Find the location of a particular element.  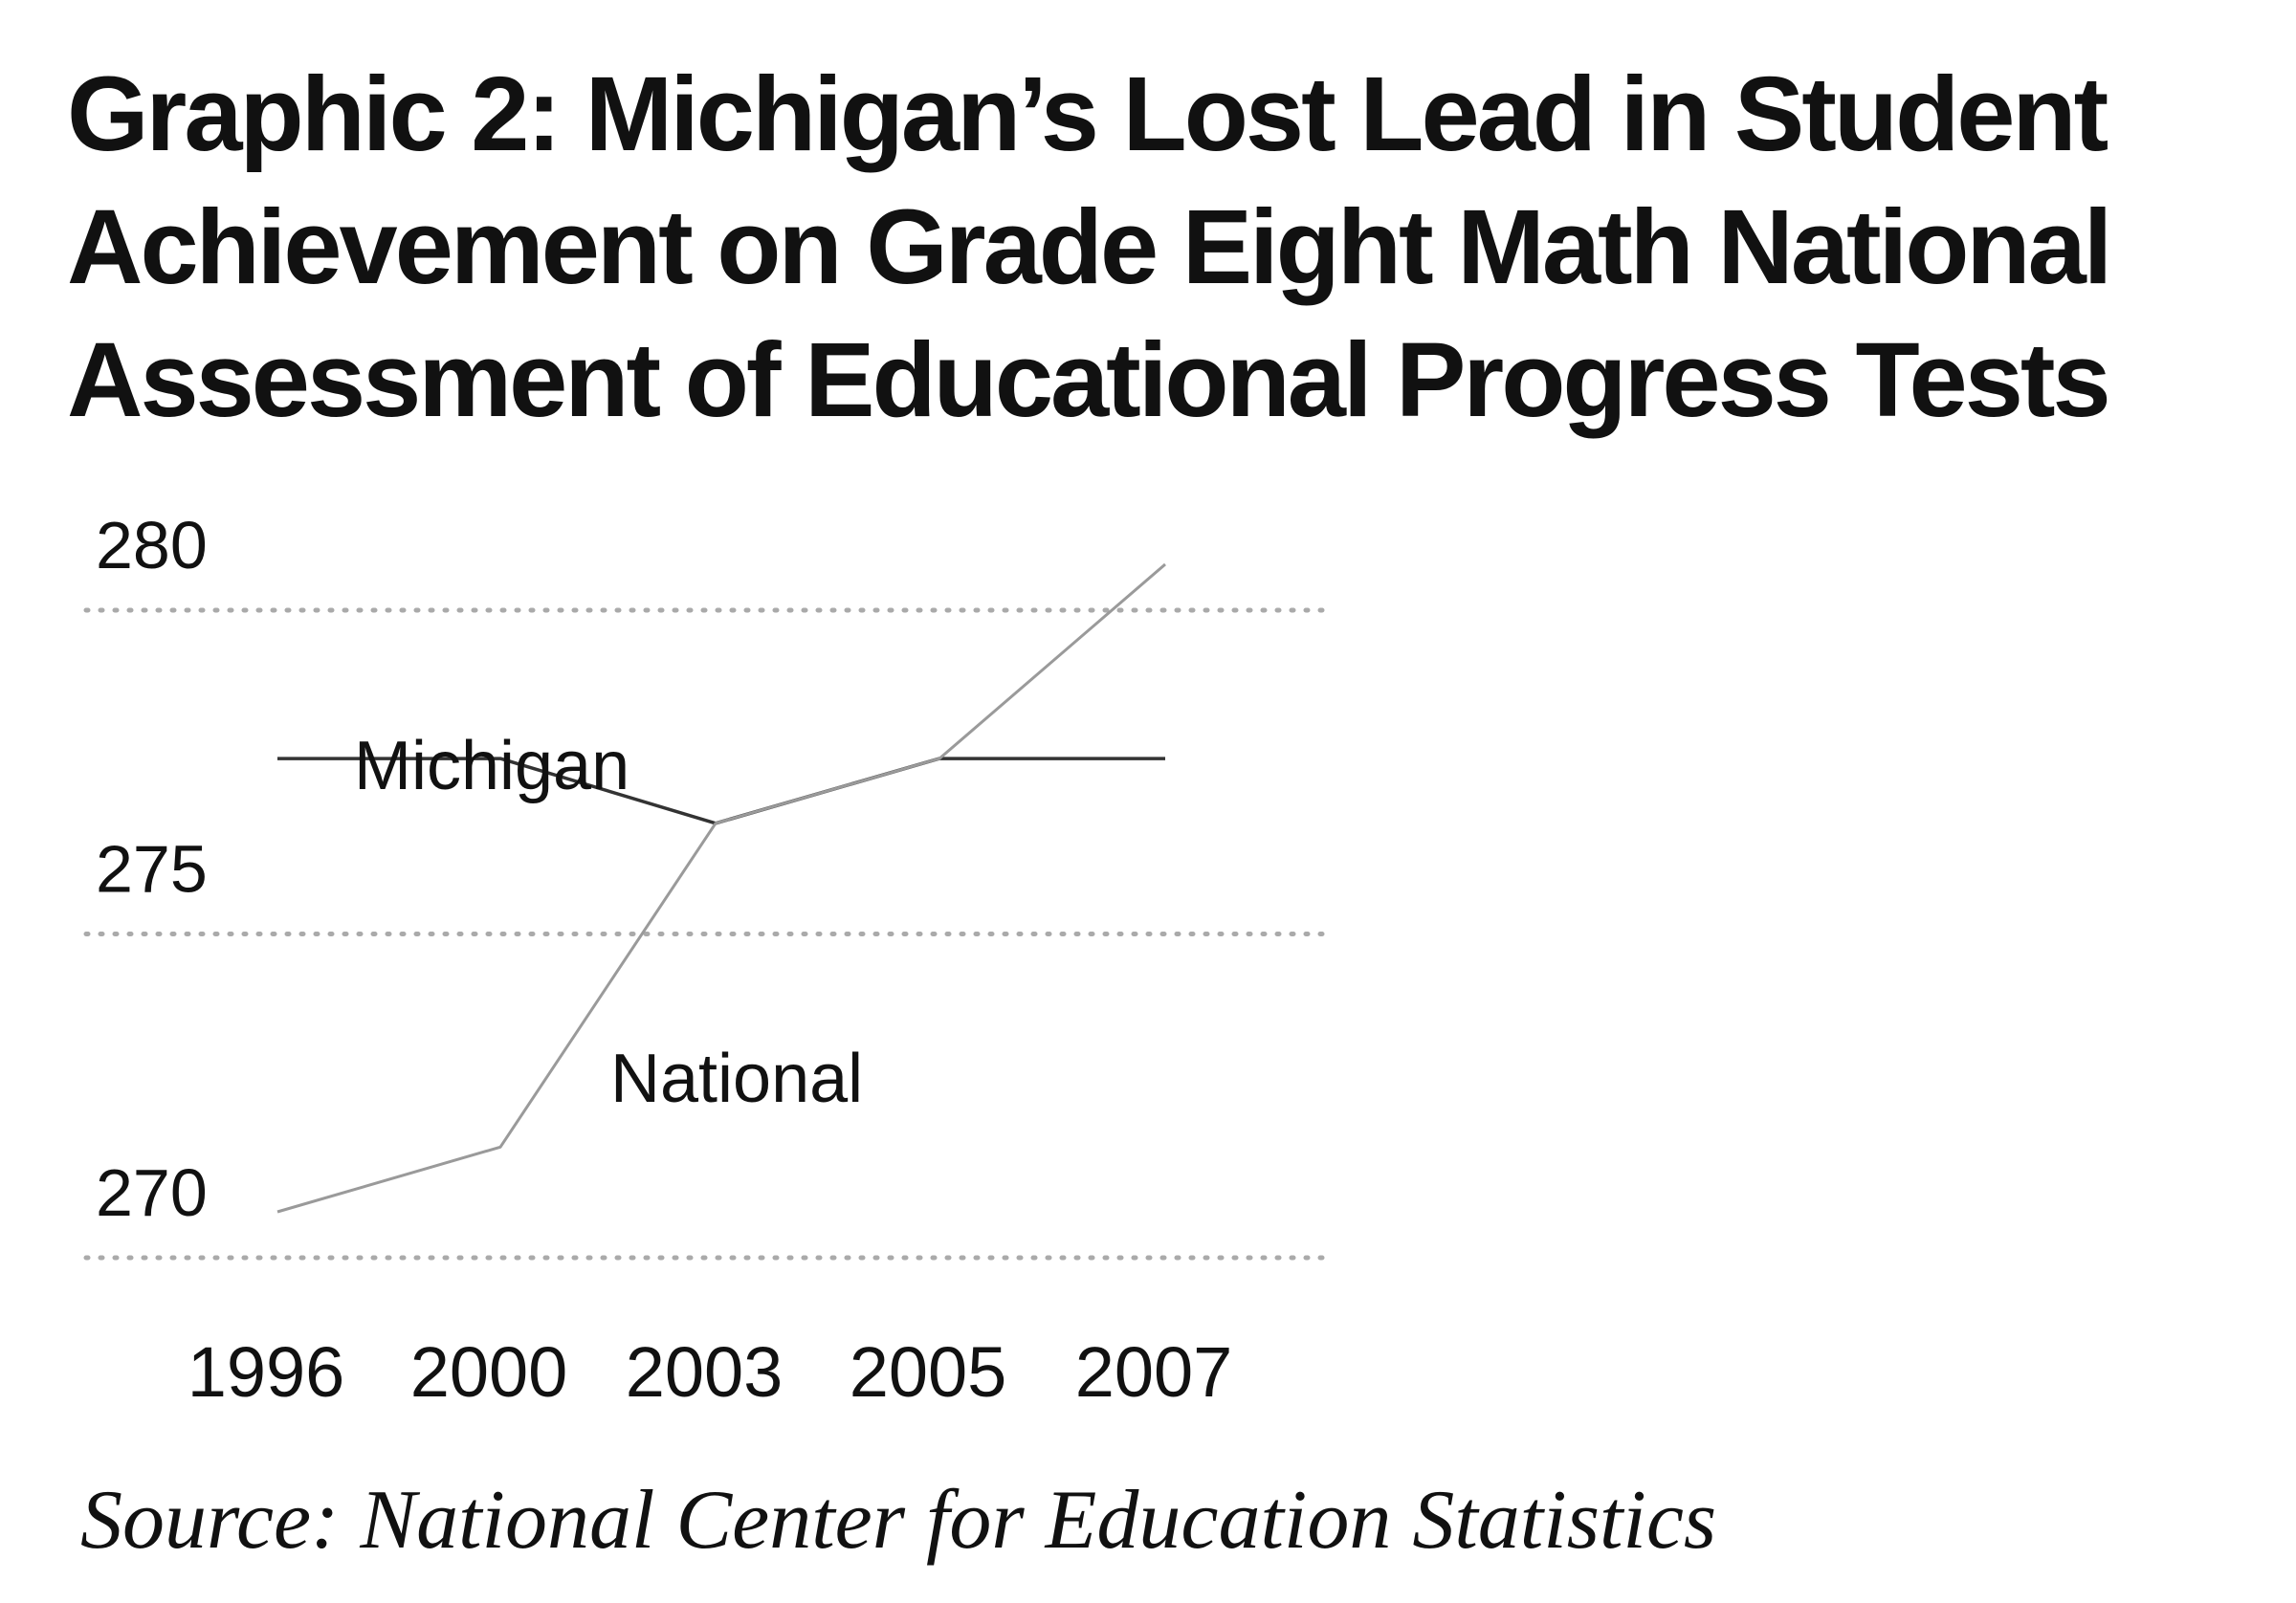

x-tick-label-2007: 2007 is located at coordinates (1154, 1372).